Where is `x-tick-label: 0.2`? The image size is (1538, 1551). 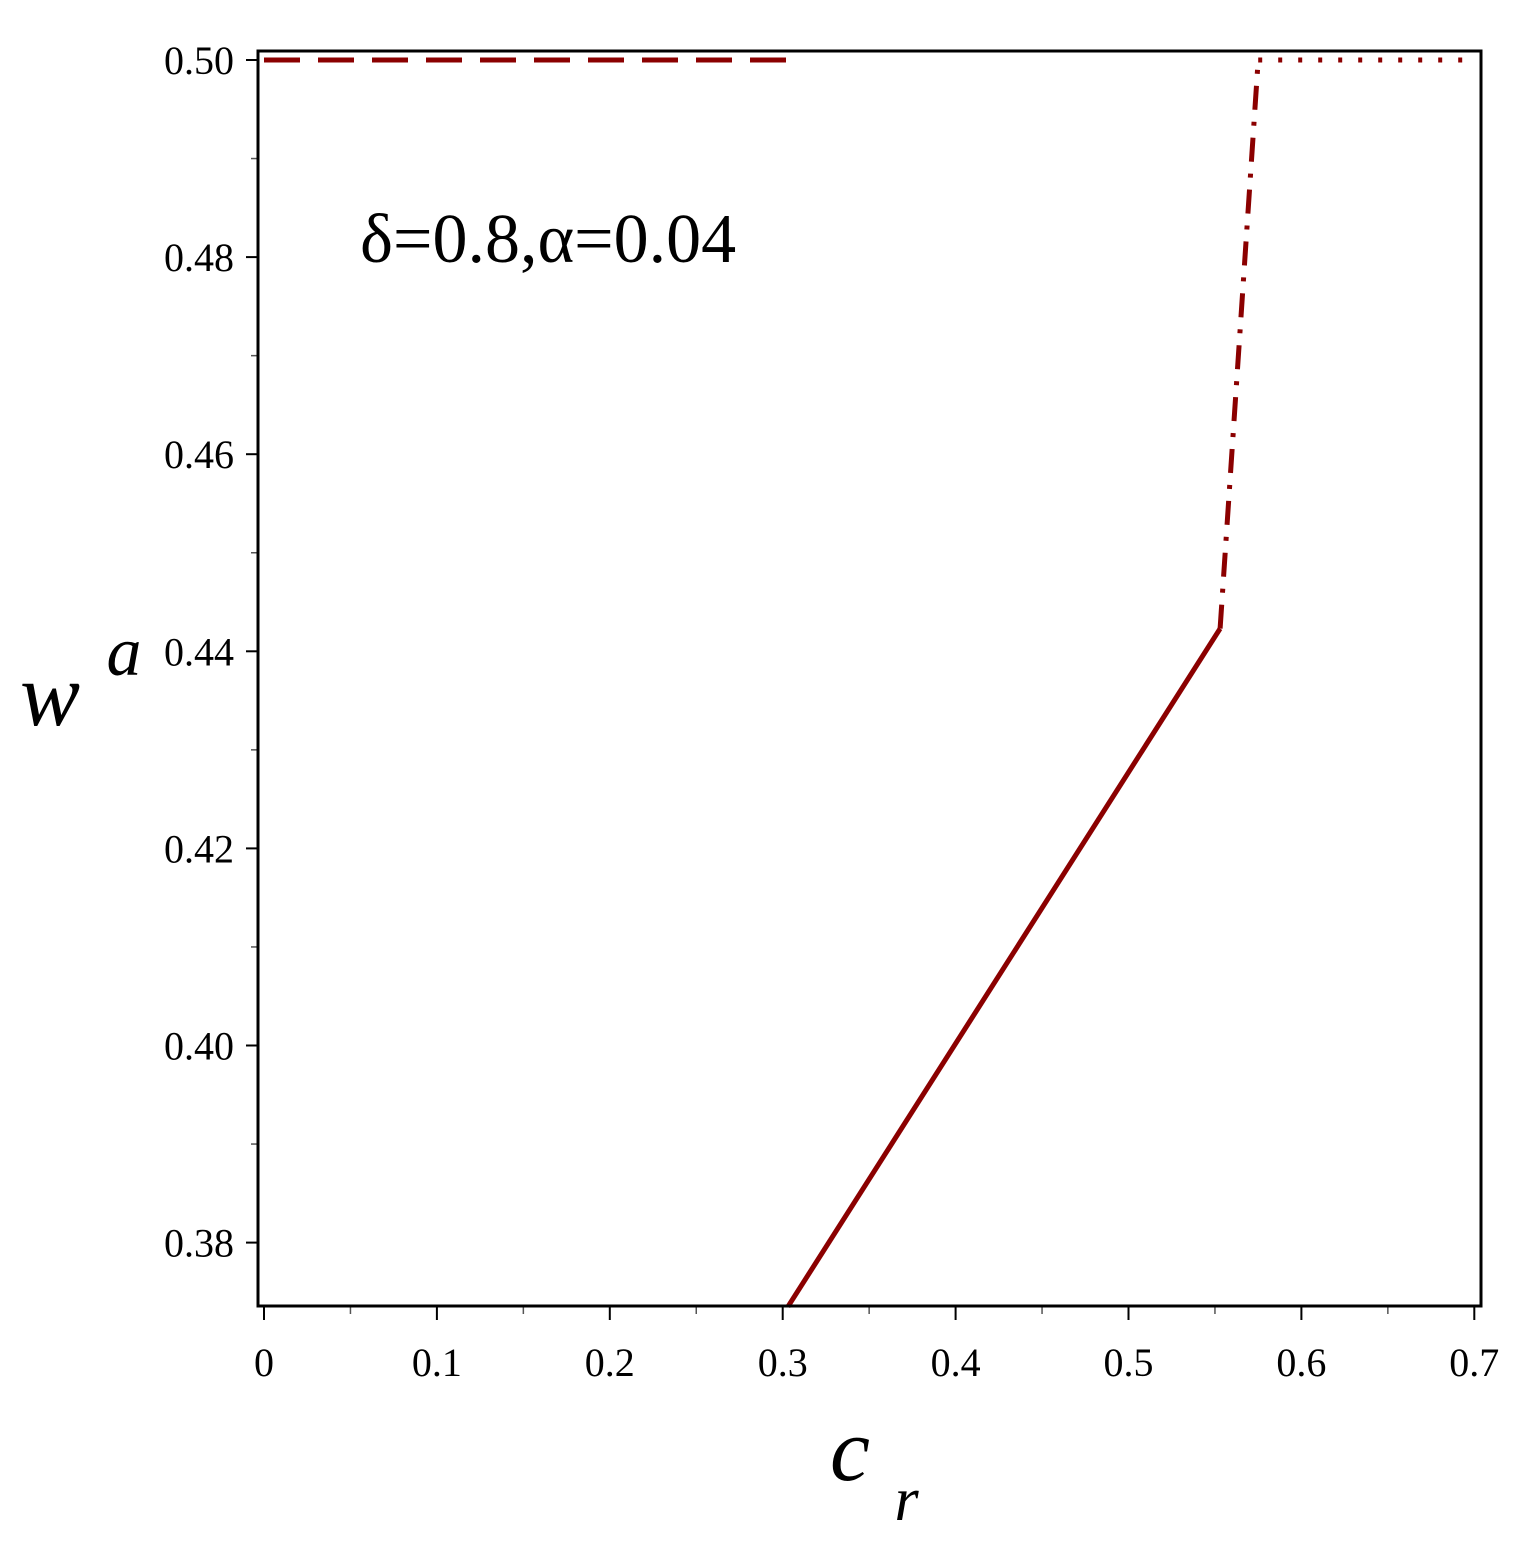
x-tick-label: 0.2 is located at coordinates (610, 1362).